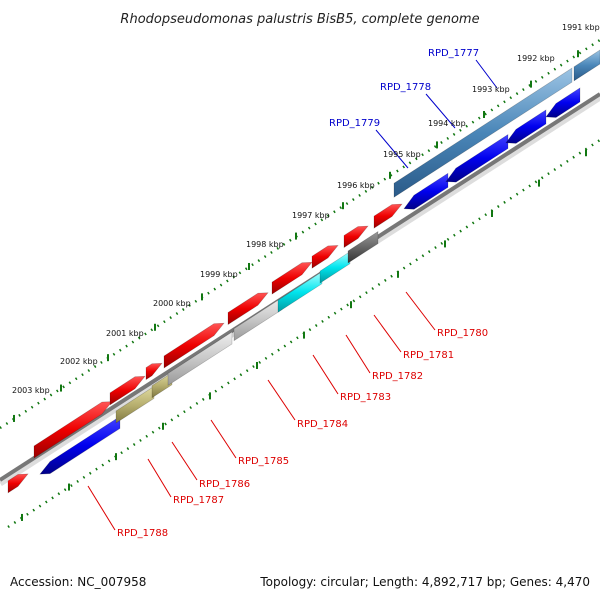  What do you see at coordinates (78, 582) in the screenshot?
I see `accession-text: Accession: NC_007958` at bounding box center [78, 582].